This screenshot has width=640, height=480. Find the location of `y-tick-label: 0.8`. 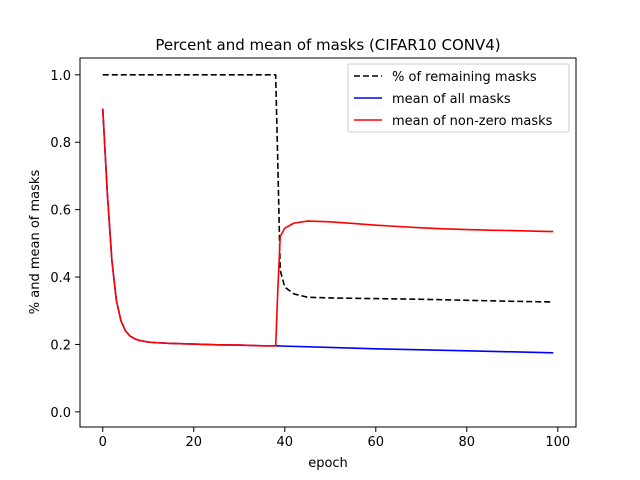

y-tick-label: 0.8 is located at coordinates (60, 143).